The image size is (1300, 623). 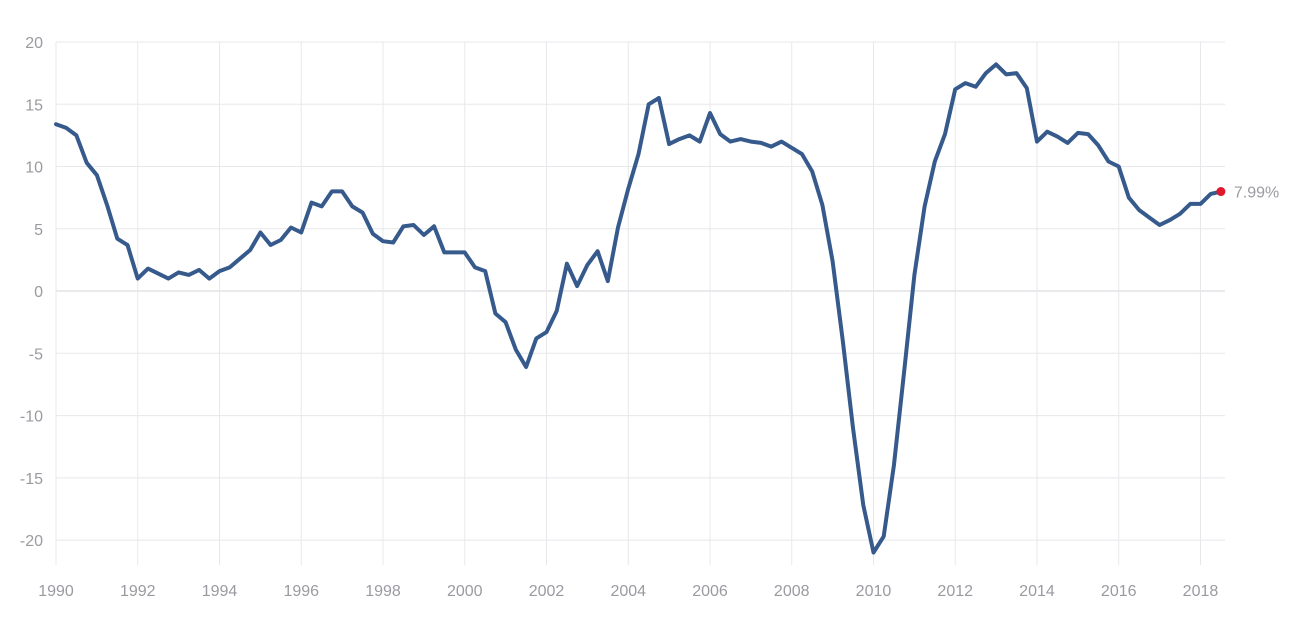 I want to click on x-tick-label: 1994, so click(x=220, y=591).